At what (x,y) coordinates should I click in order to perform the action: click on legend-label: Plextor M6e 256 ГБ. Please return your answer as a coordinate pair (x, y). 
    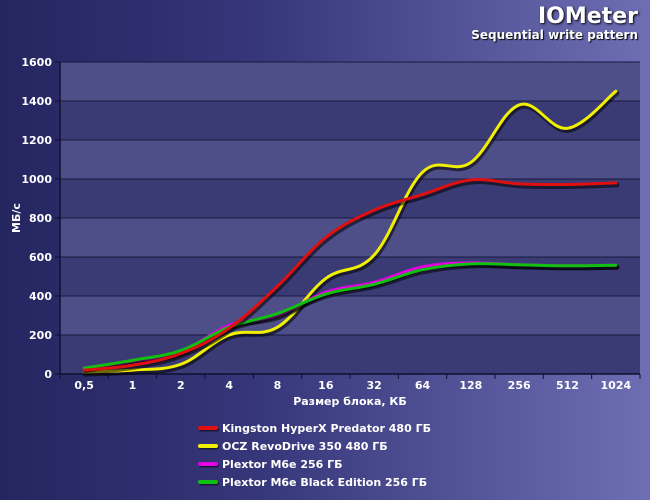
    Looking at the image, I should click on (282, 464).